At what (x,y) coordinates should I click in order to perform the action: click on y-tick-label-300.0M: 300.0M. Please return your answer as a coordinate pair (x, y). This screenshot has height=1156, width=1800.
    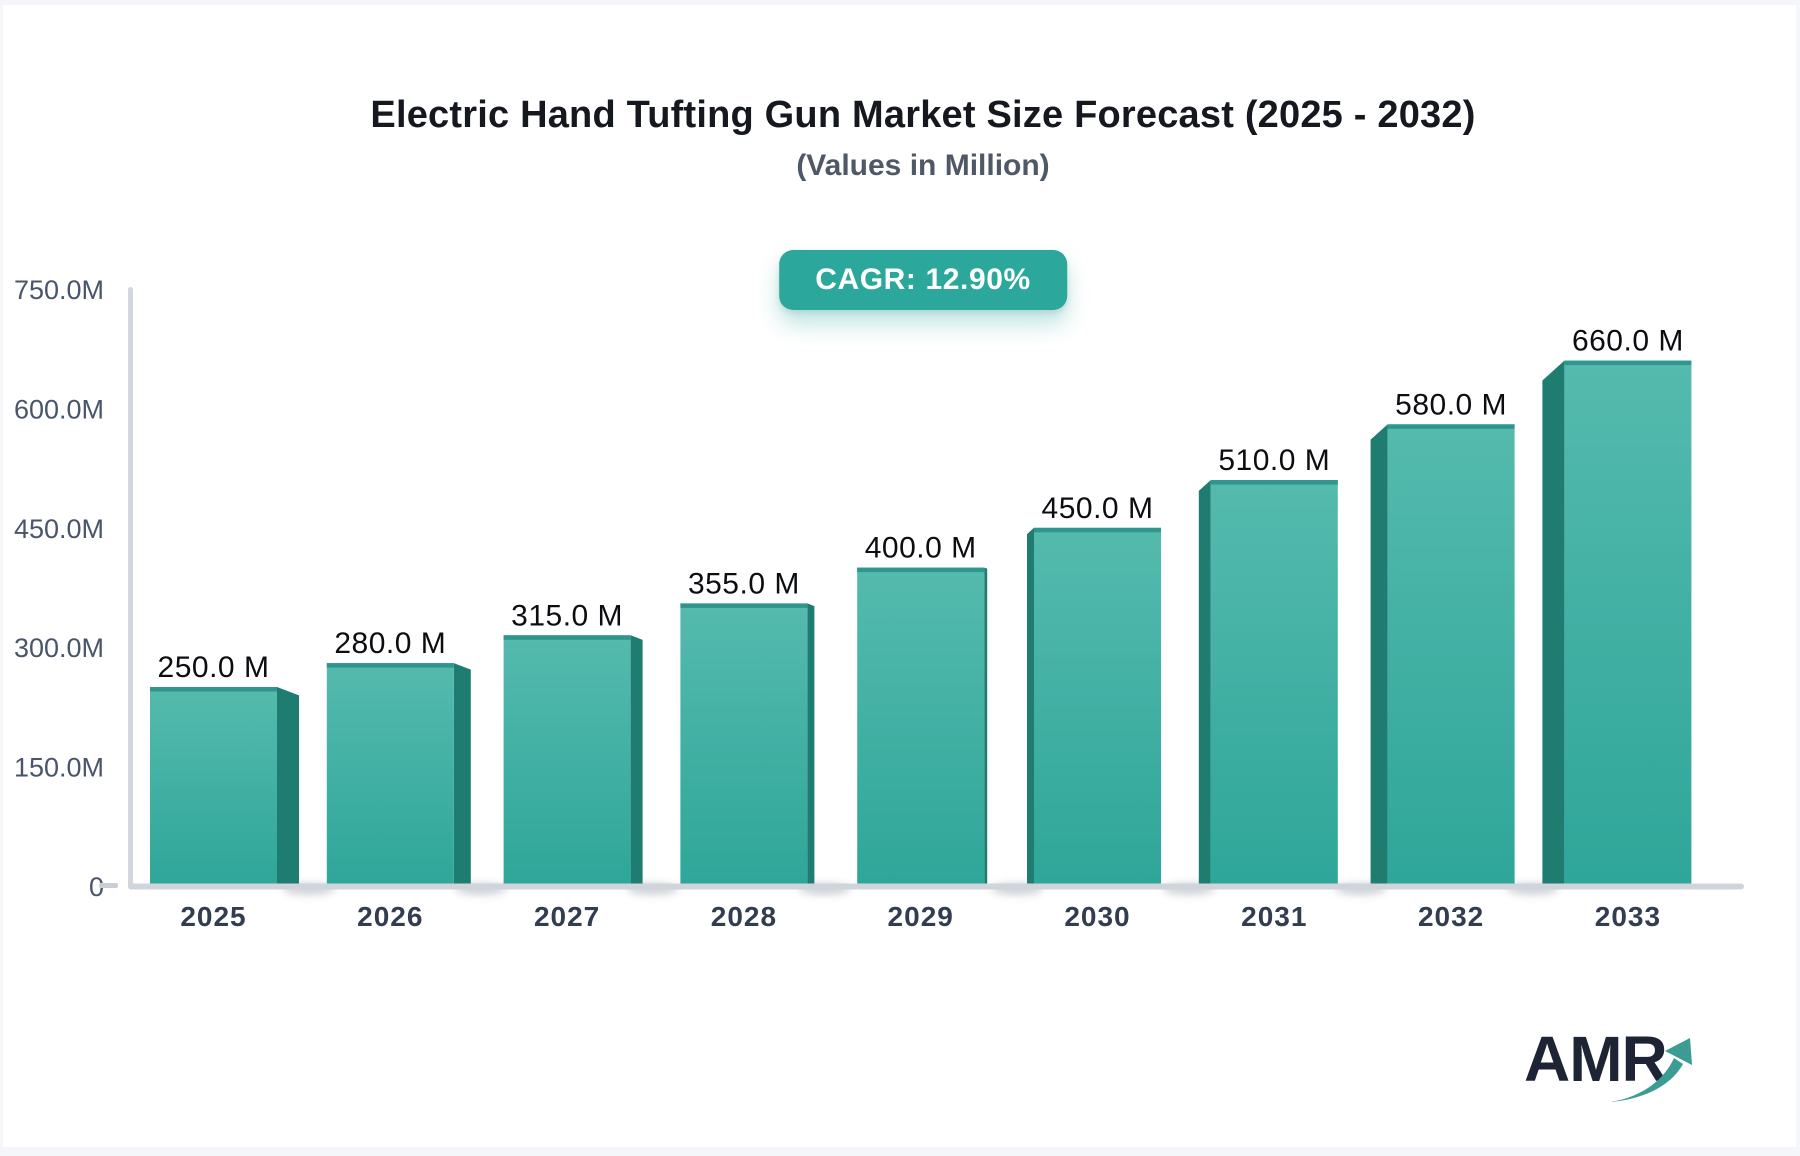
    Looking at the image, I should click on (59, 648).